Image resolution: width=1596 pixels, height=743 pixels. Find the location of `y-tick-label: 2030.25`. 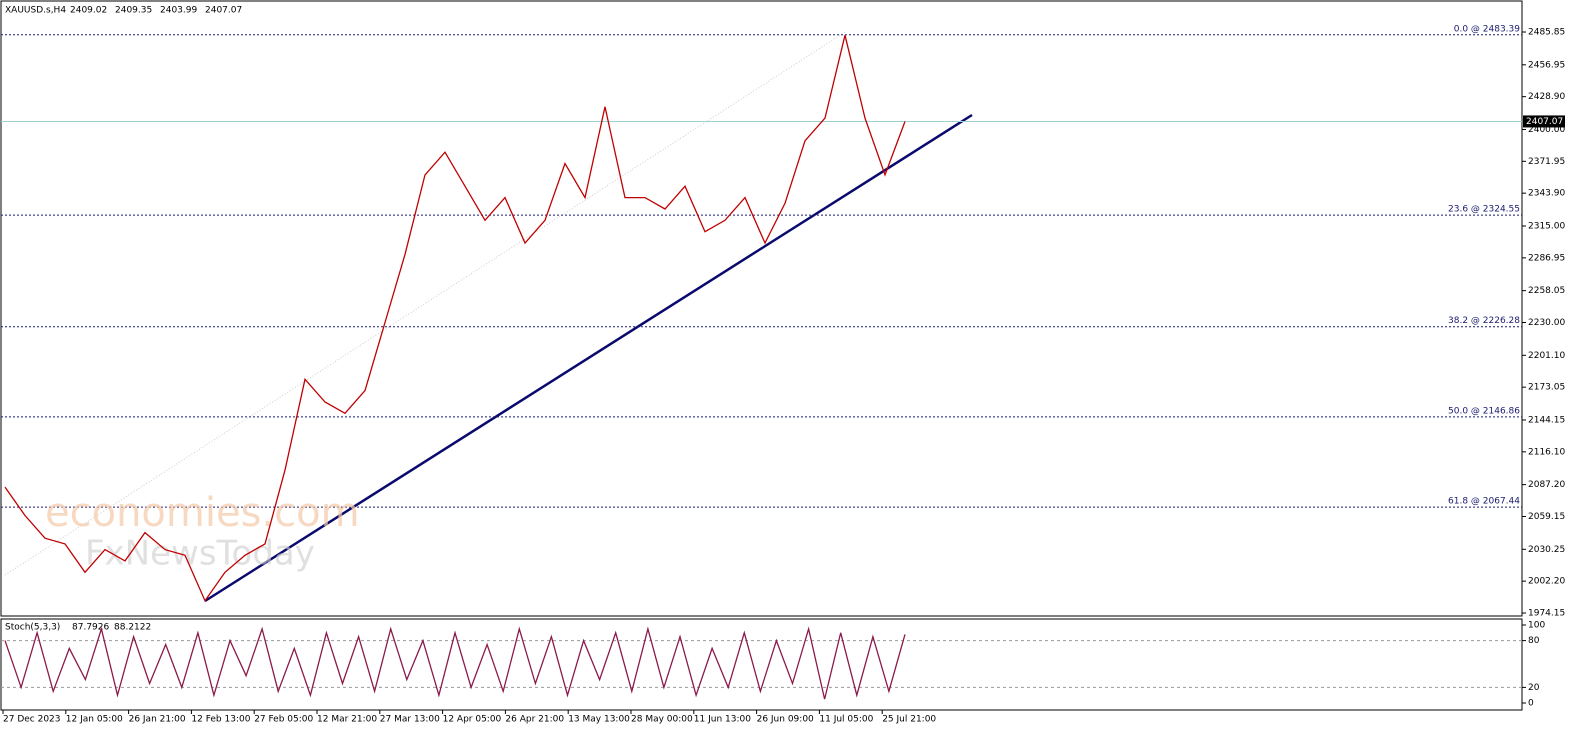

y-tick-label: 2030.25 is located at coordinates (1546, 550).